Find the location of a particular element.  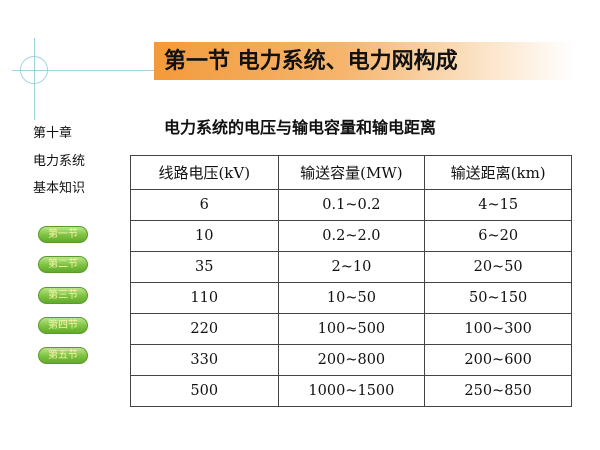

column-header-distance: 输送距离(km) is located at coordinates (498, 172).